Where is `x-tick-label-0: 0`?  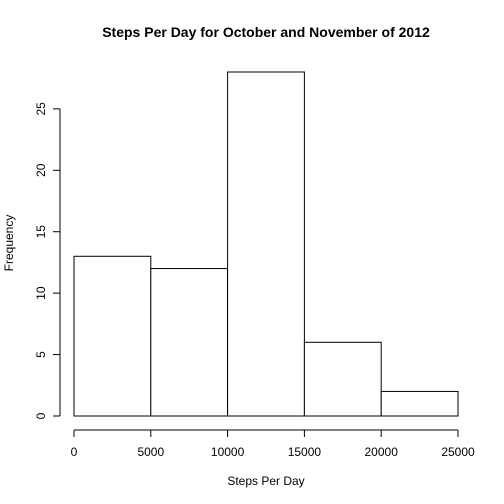
x-tick-label-0: 0 is located at coordinates (74, 452).